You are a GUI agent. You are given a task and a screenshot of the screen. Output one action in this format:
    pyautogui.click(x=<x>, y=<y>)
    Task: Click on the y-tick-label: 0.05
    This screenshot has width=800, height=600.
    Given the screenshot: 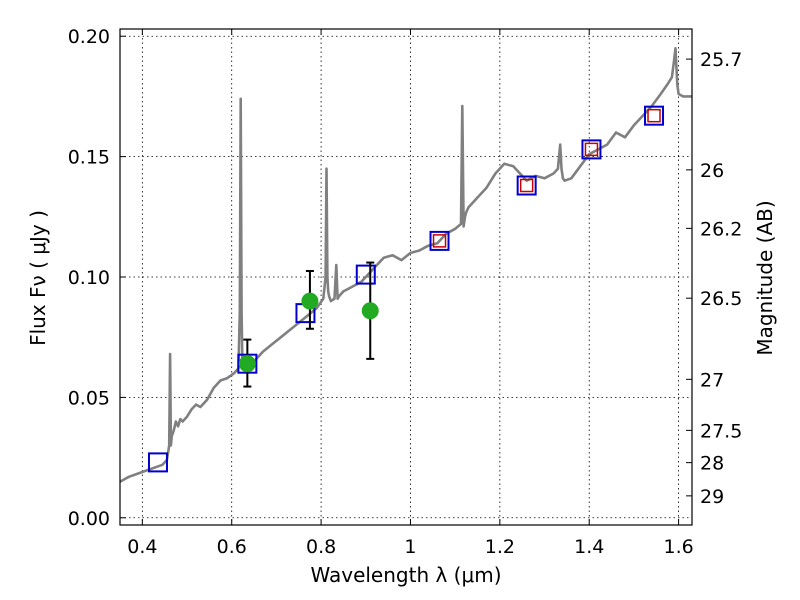 What is the action you would take?
    pyautogui.click(x=89, y=398)
    